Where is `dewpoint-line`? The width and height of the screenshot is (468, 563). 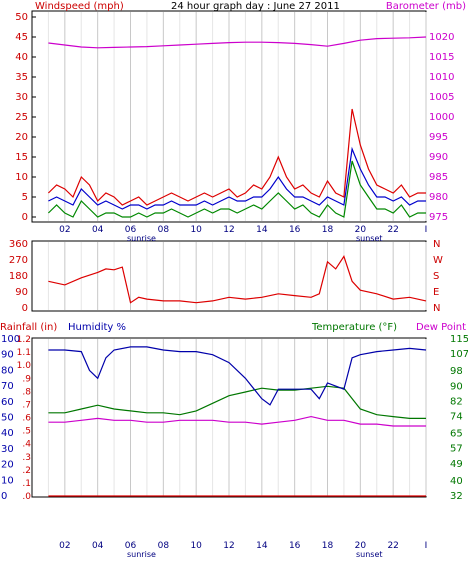 dewpoint-line is located at coordinates (237, 421).